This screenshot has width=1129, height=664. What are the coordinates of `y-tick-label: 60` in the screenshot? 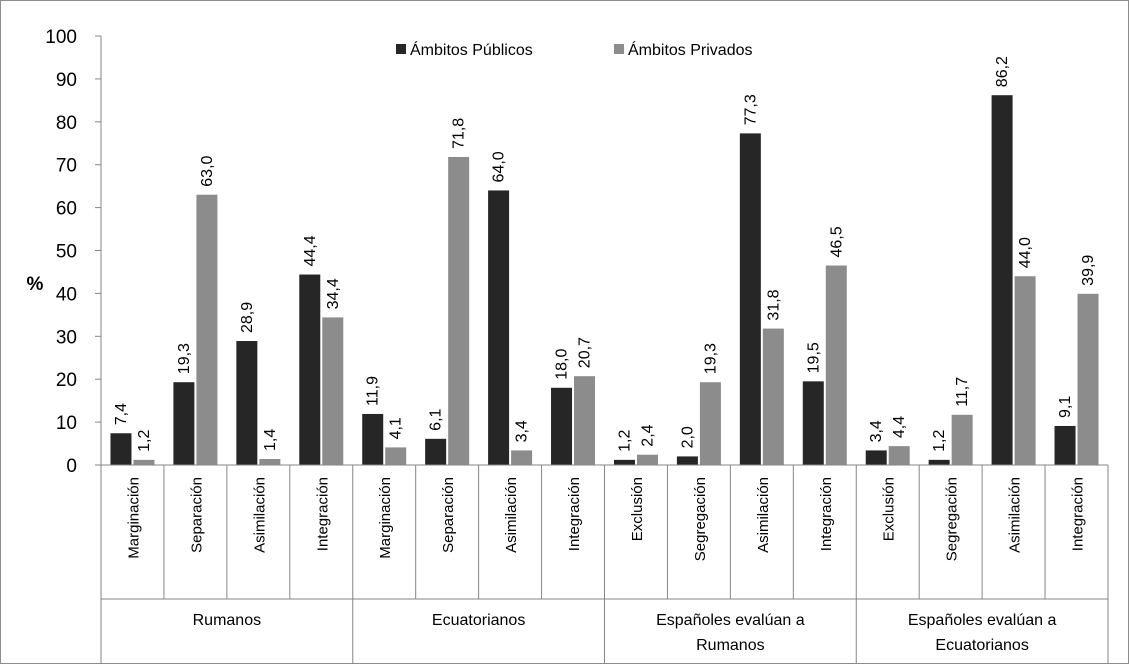 It's located at (66, 209).